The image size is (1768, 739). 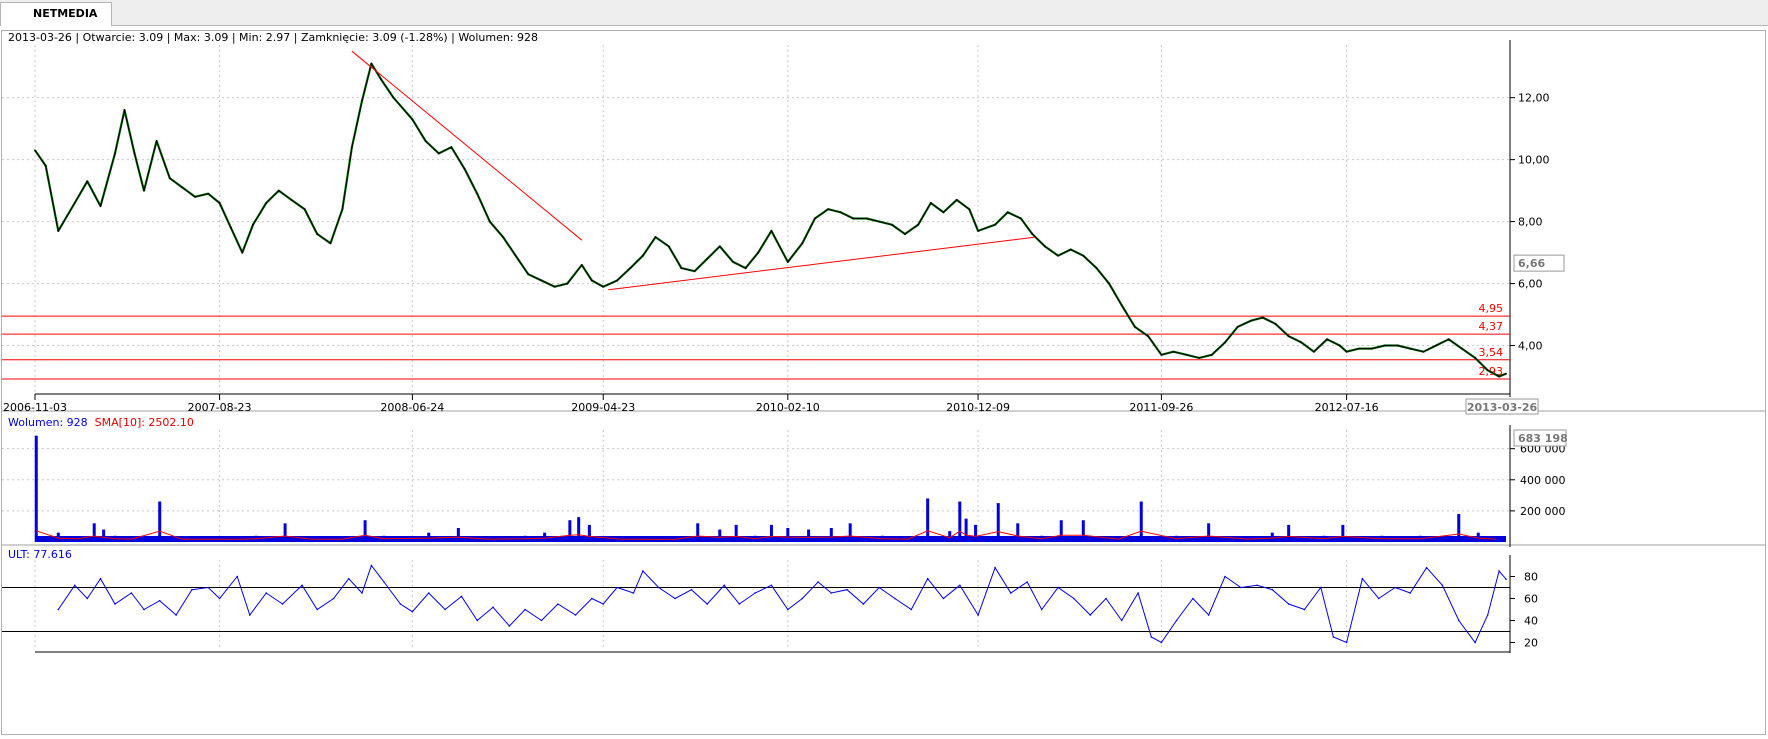 What do you see at coordinates (101, 422) in the screenshot?
I see `volume-legend: Wolumen: 928 SMA[10]: 2502.10` at bounding box center [101, 422].